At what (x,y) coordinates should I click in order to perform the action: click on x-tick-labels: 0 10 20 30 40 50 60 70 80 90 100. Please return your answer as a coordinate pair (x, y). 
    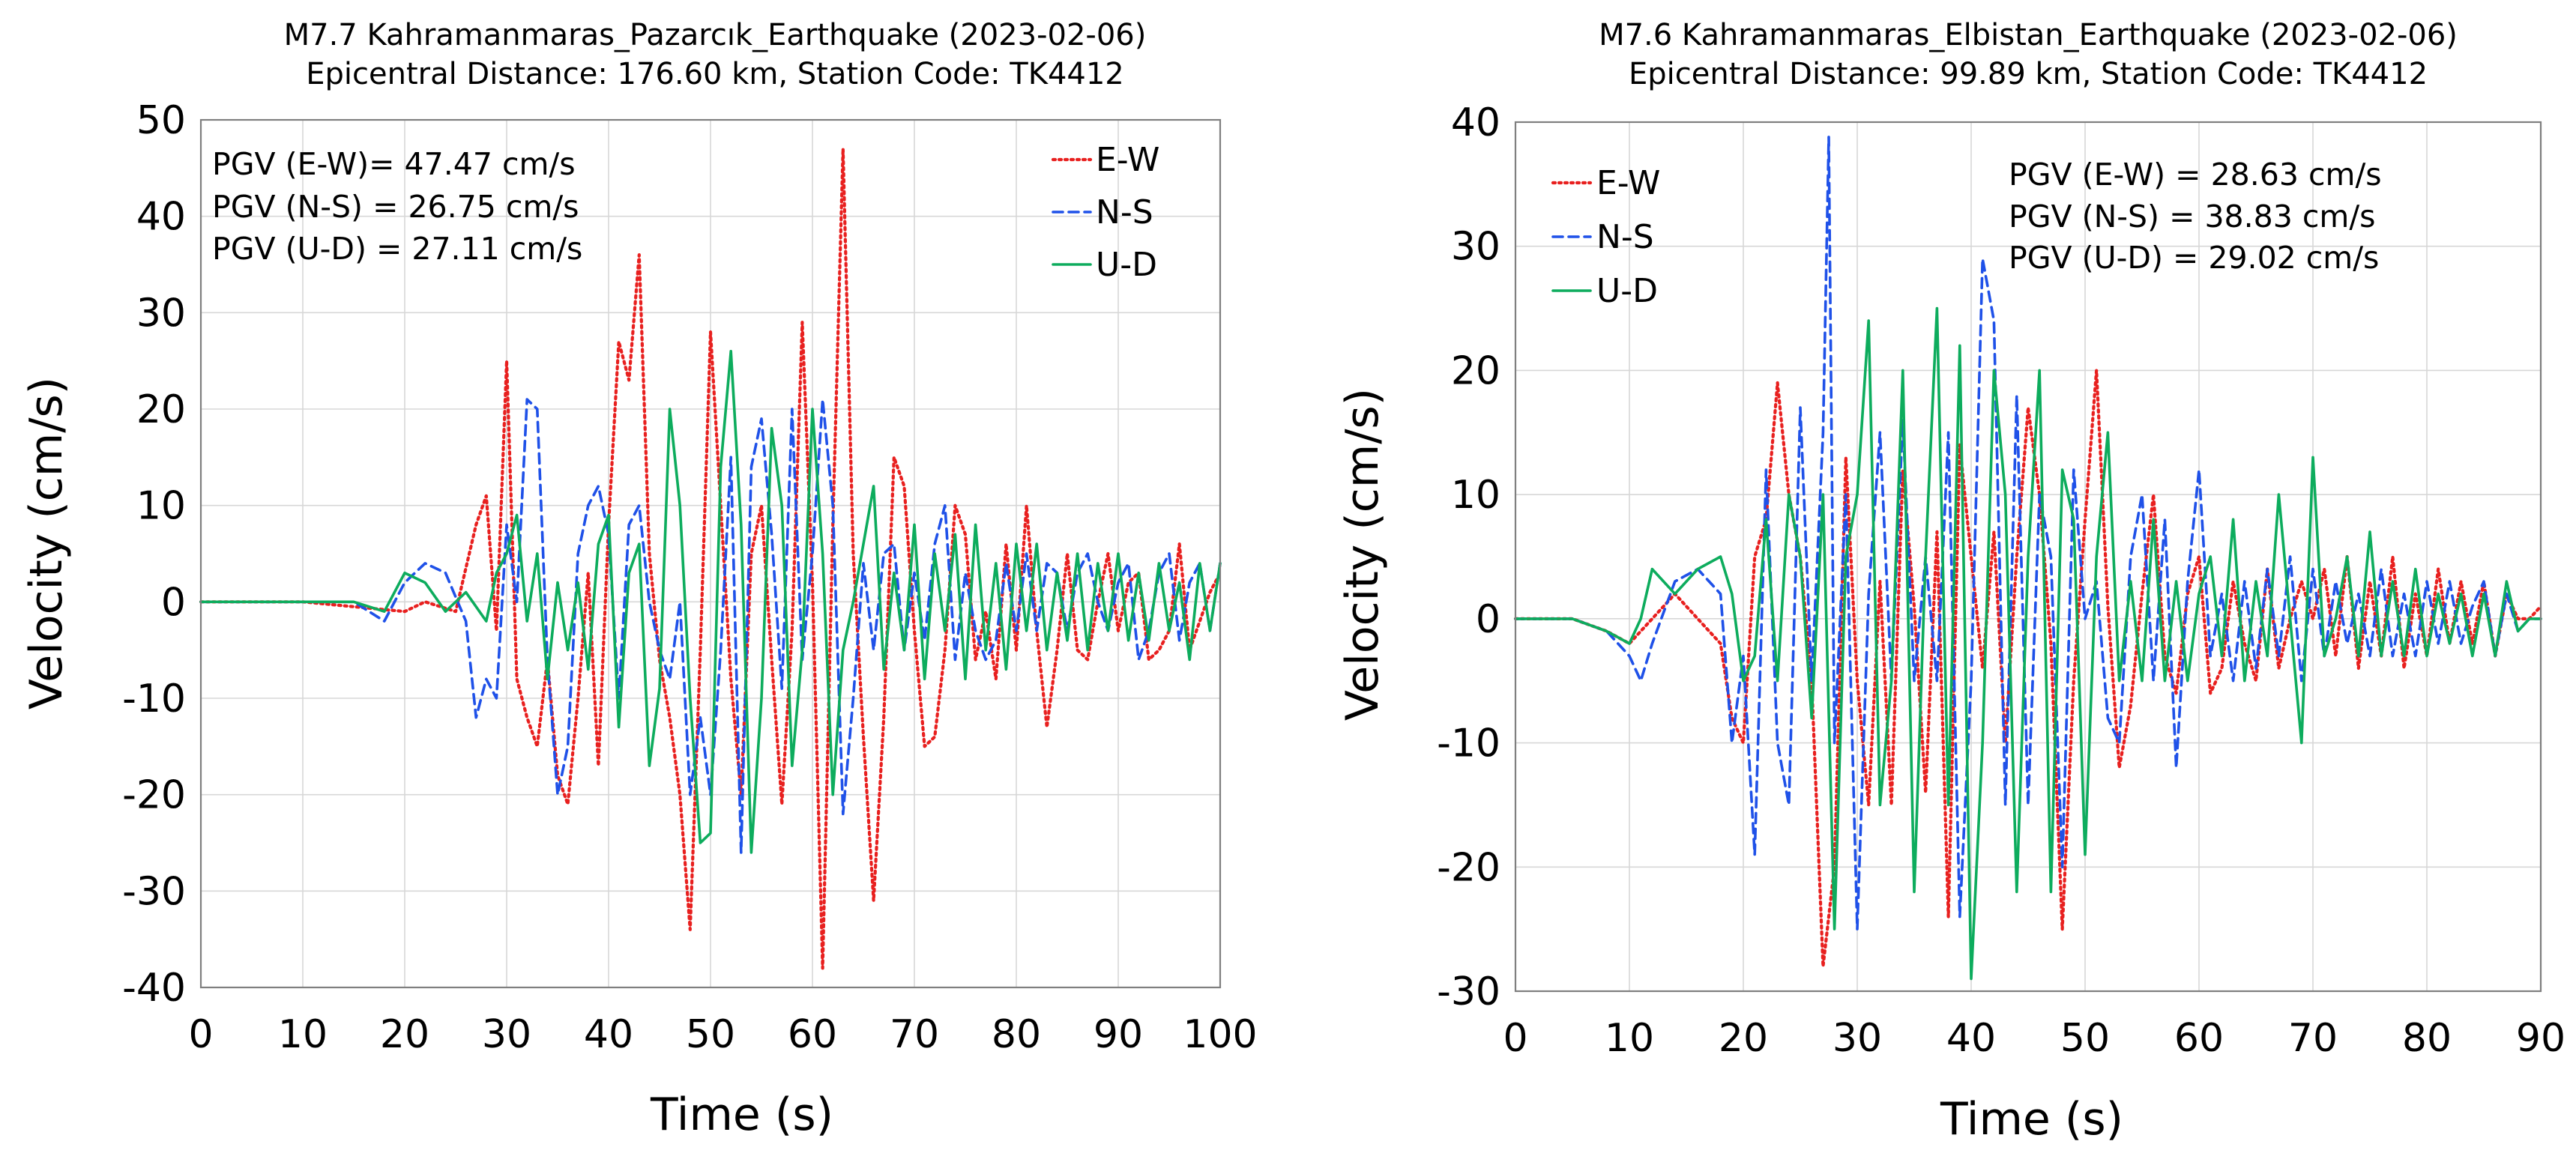
    Looking at the image, I should click on (723, 1034).